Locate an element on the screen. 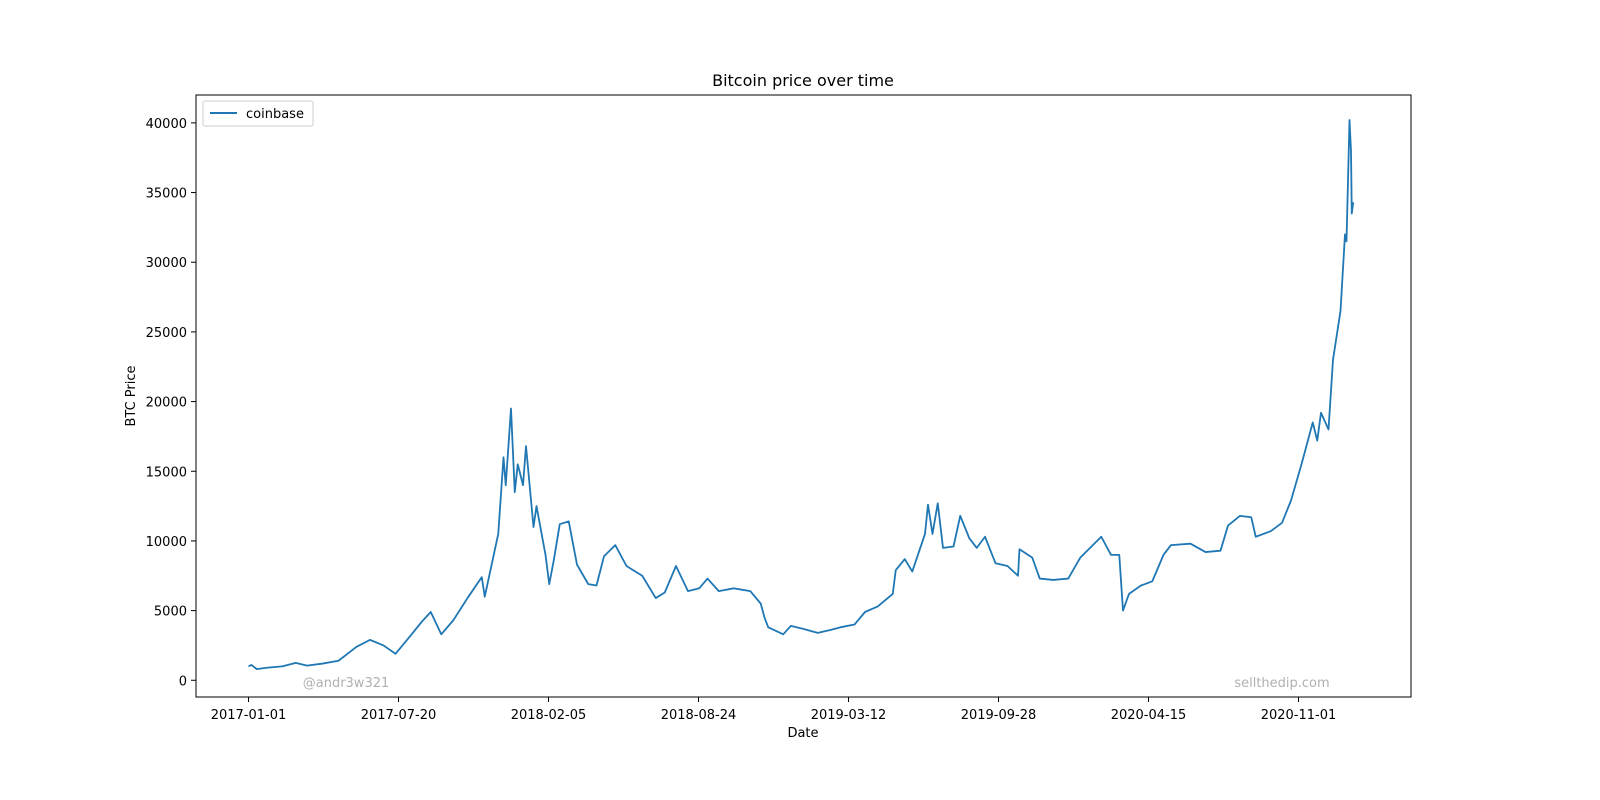 The height and width of the screenshot is (800, 1600). x-axis-title: Date is located at coordinates (802, 733).